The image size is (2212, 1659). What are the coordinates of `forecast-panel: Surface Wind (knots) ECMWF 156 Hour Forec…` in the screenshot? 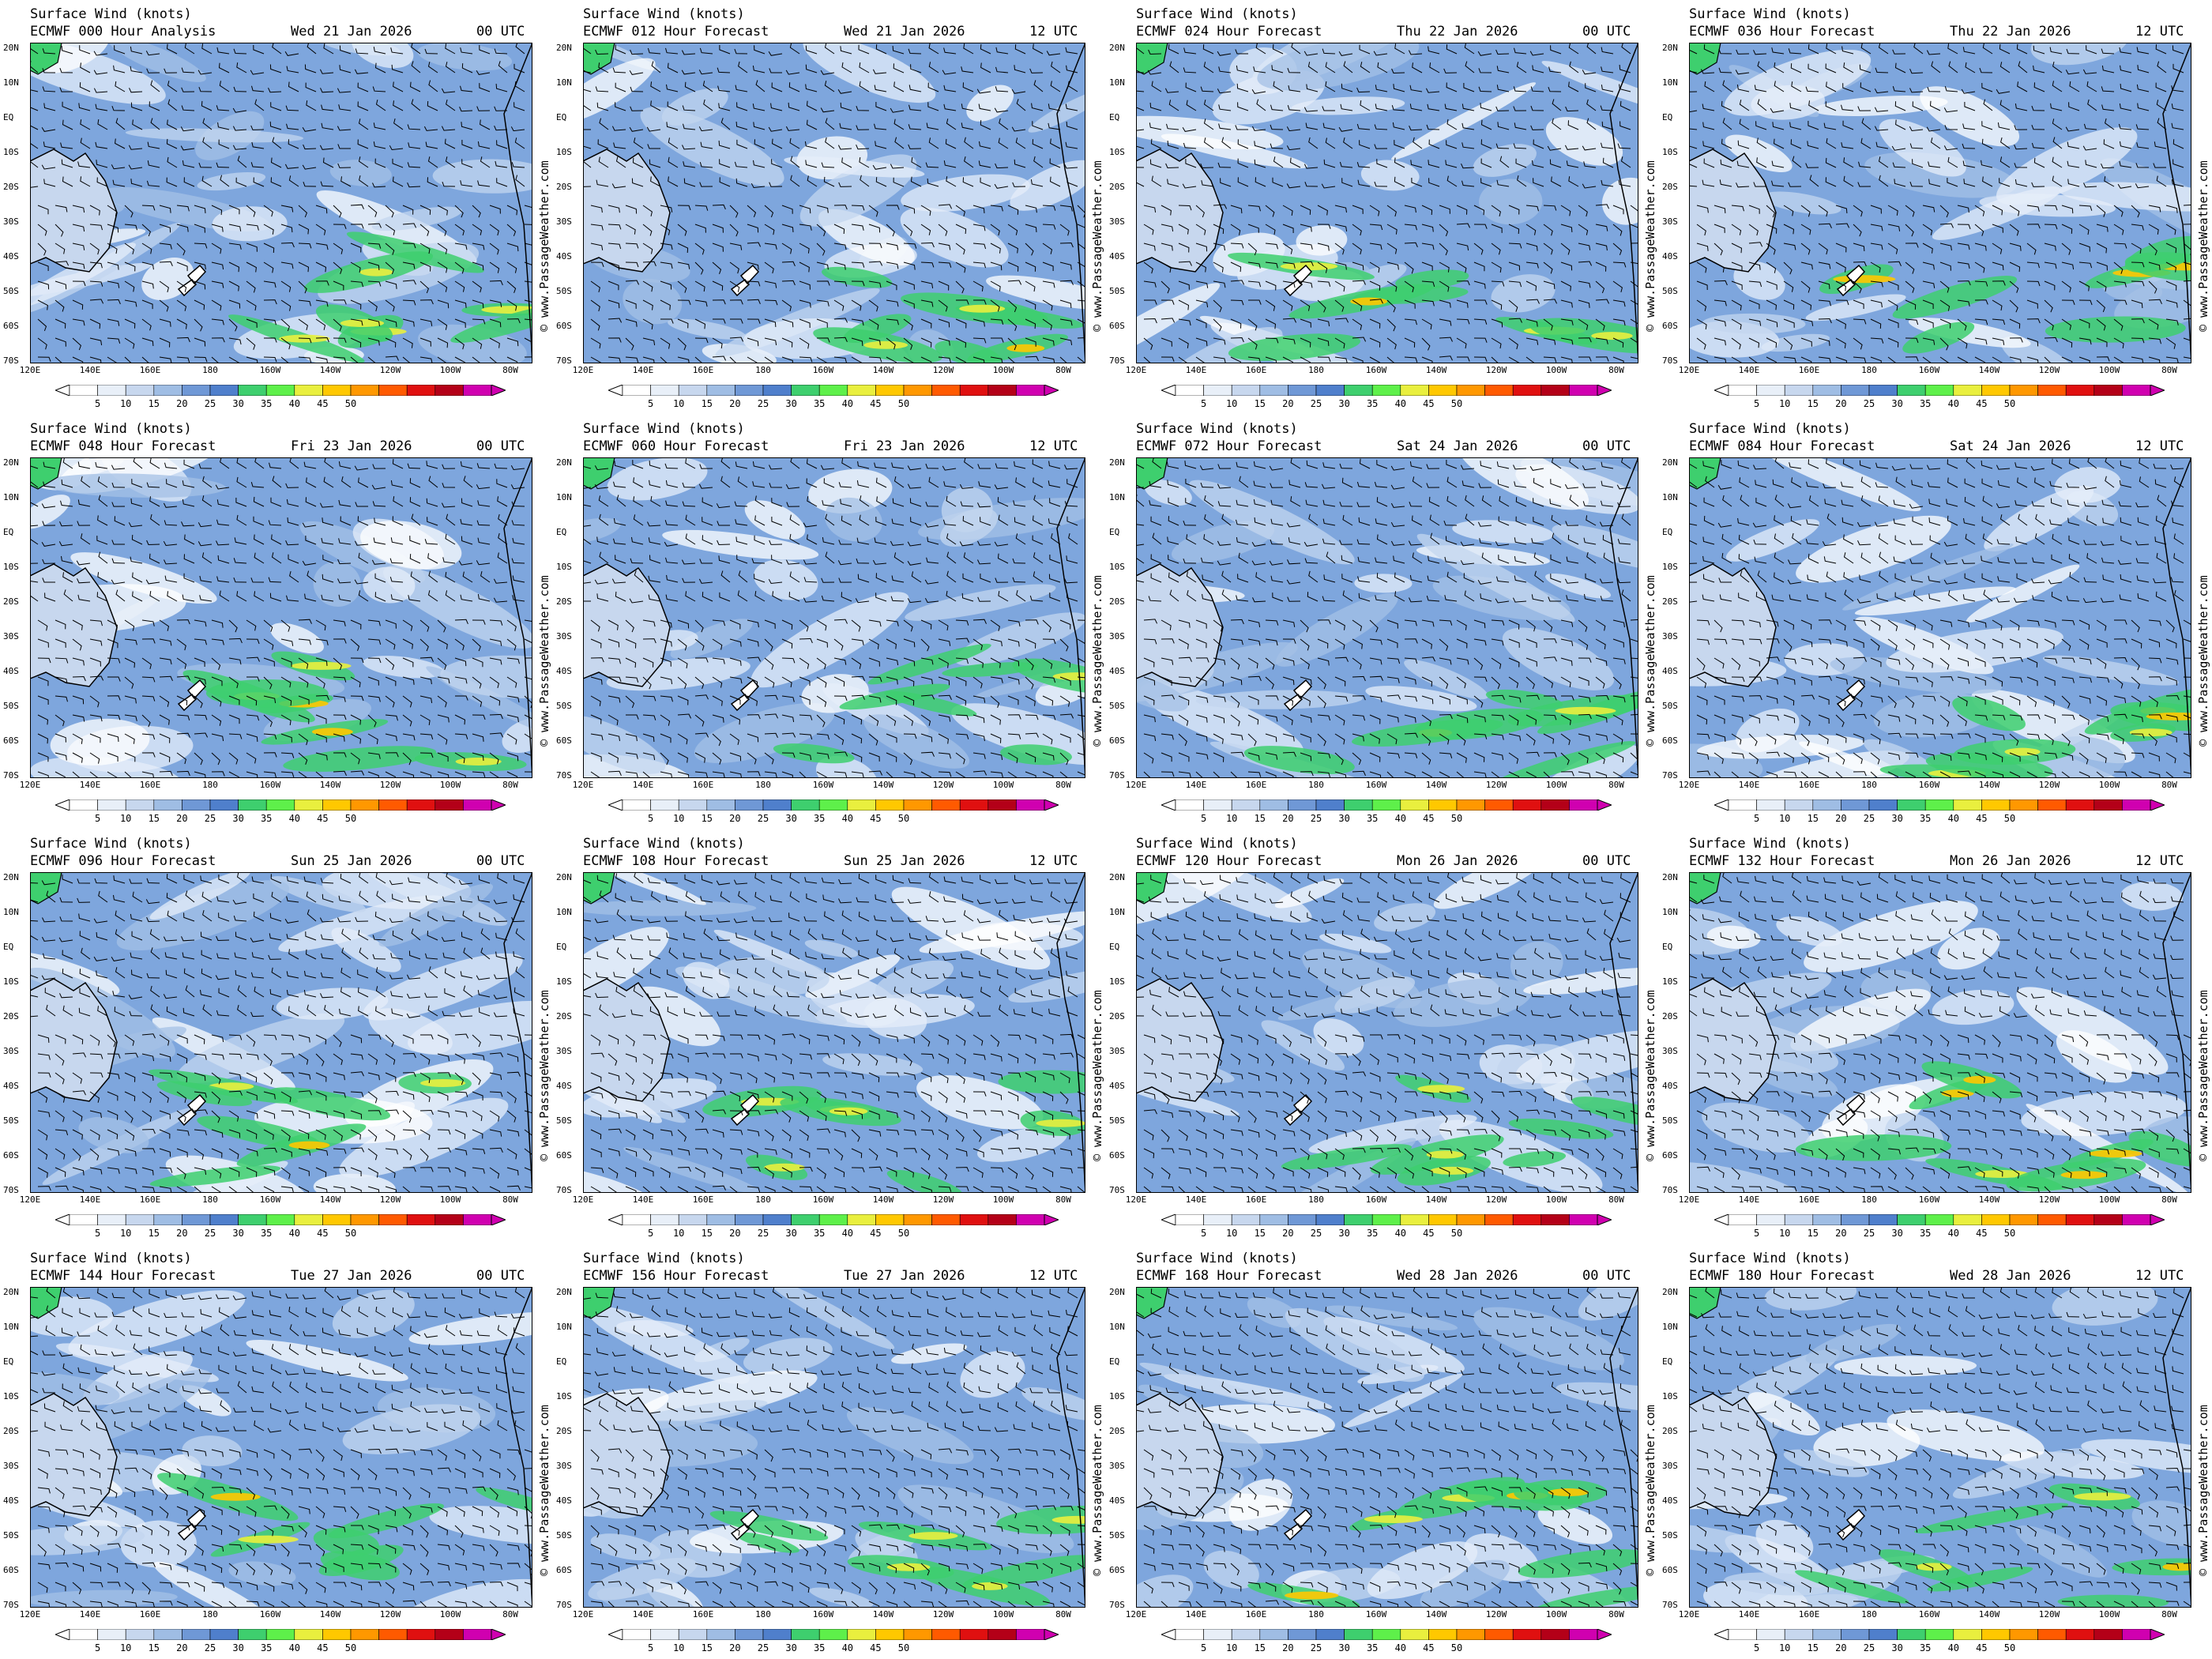 It's located at (829, 1451).